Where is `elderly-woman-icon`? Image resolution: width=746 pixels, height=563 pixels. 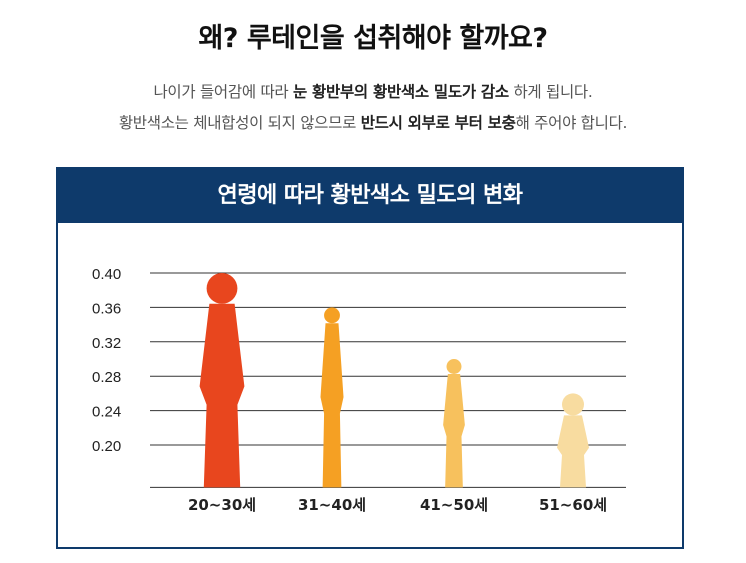
elderly-woman-icon is located at coordinates (454, 423).